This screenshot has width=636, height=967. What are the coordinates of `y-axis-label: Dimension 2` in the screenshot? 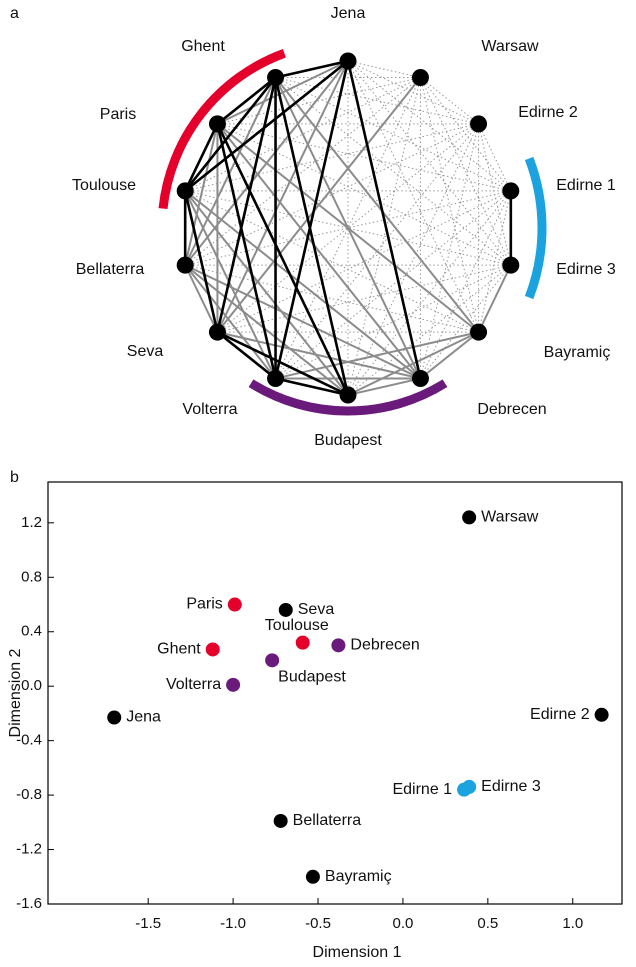 It's located at (15, 692).